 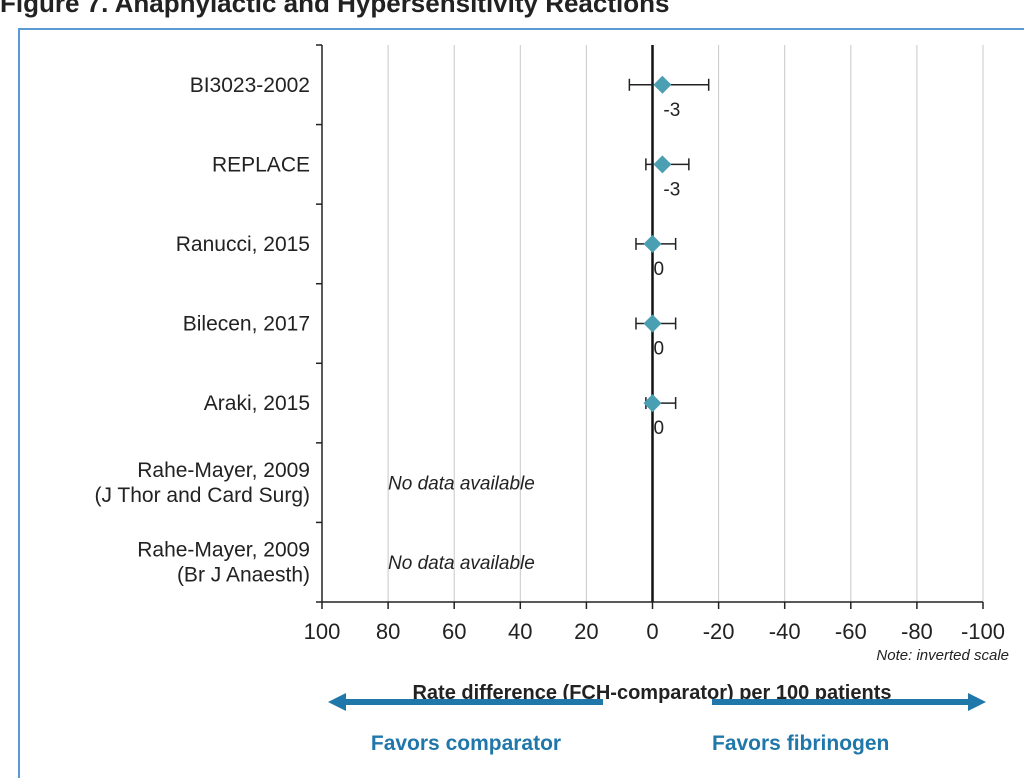 I want to click on arrow-left-label: Favors comparator, so click(x=466, y=743).